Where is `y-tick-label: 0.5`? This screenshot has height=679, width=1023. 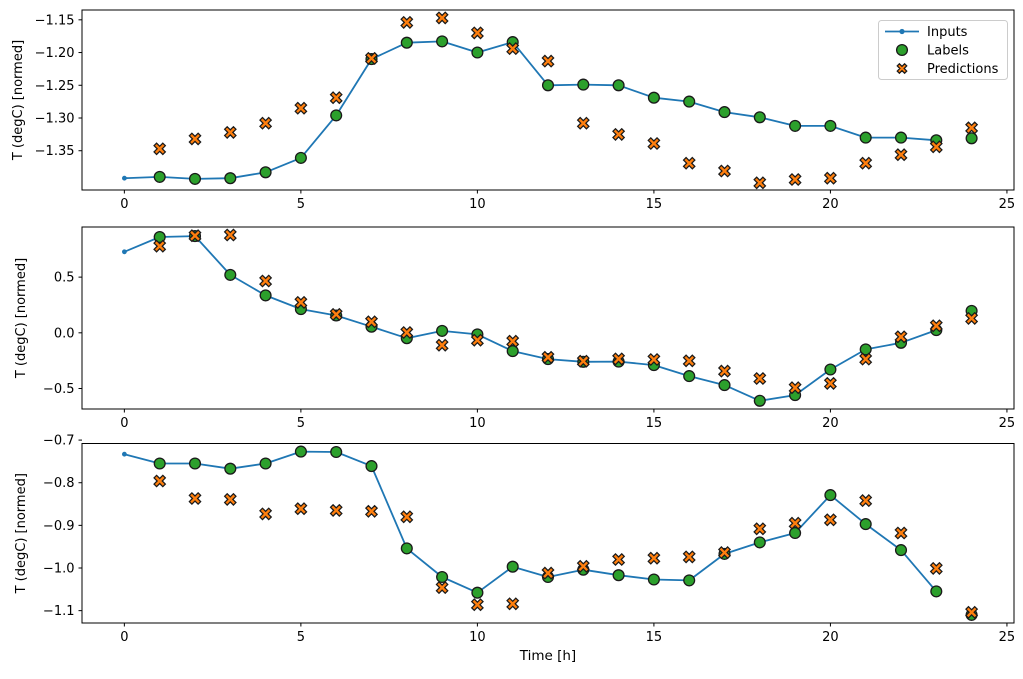 y-tick-label: 0.5 is located at coordinates (64, 278).